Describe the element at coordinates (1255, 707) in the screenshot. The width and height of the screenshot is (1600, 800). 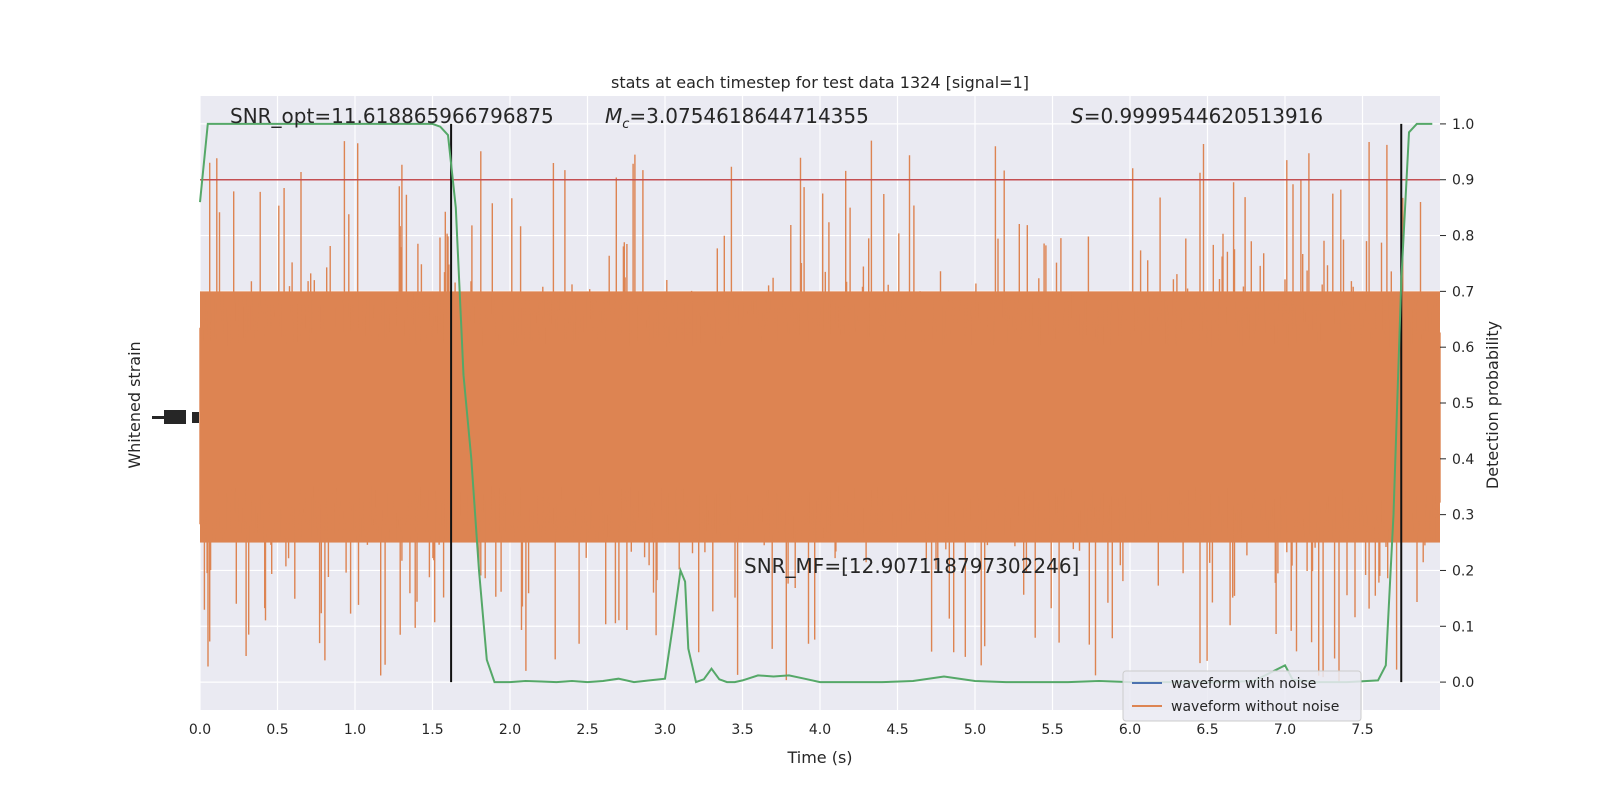
I see `legend-label-clean: waveform without noise` at that location.